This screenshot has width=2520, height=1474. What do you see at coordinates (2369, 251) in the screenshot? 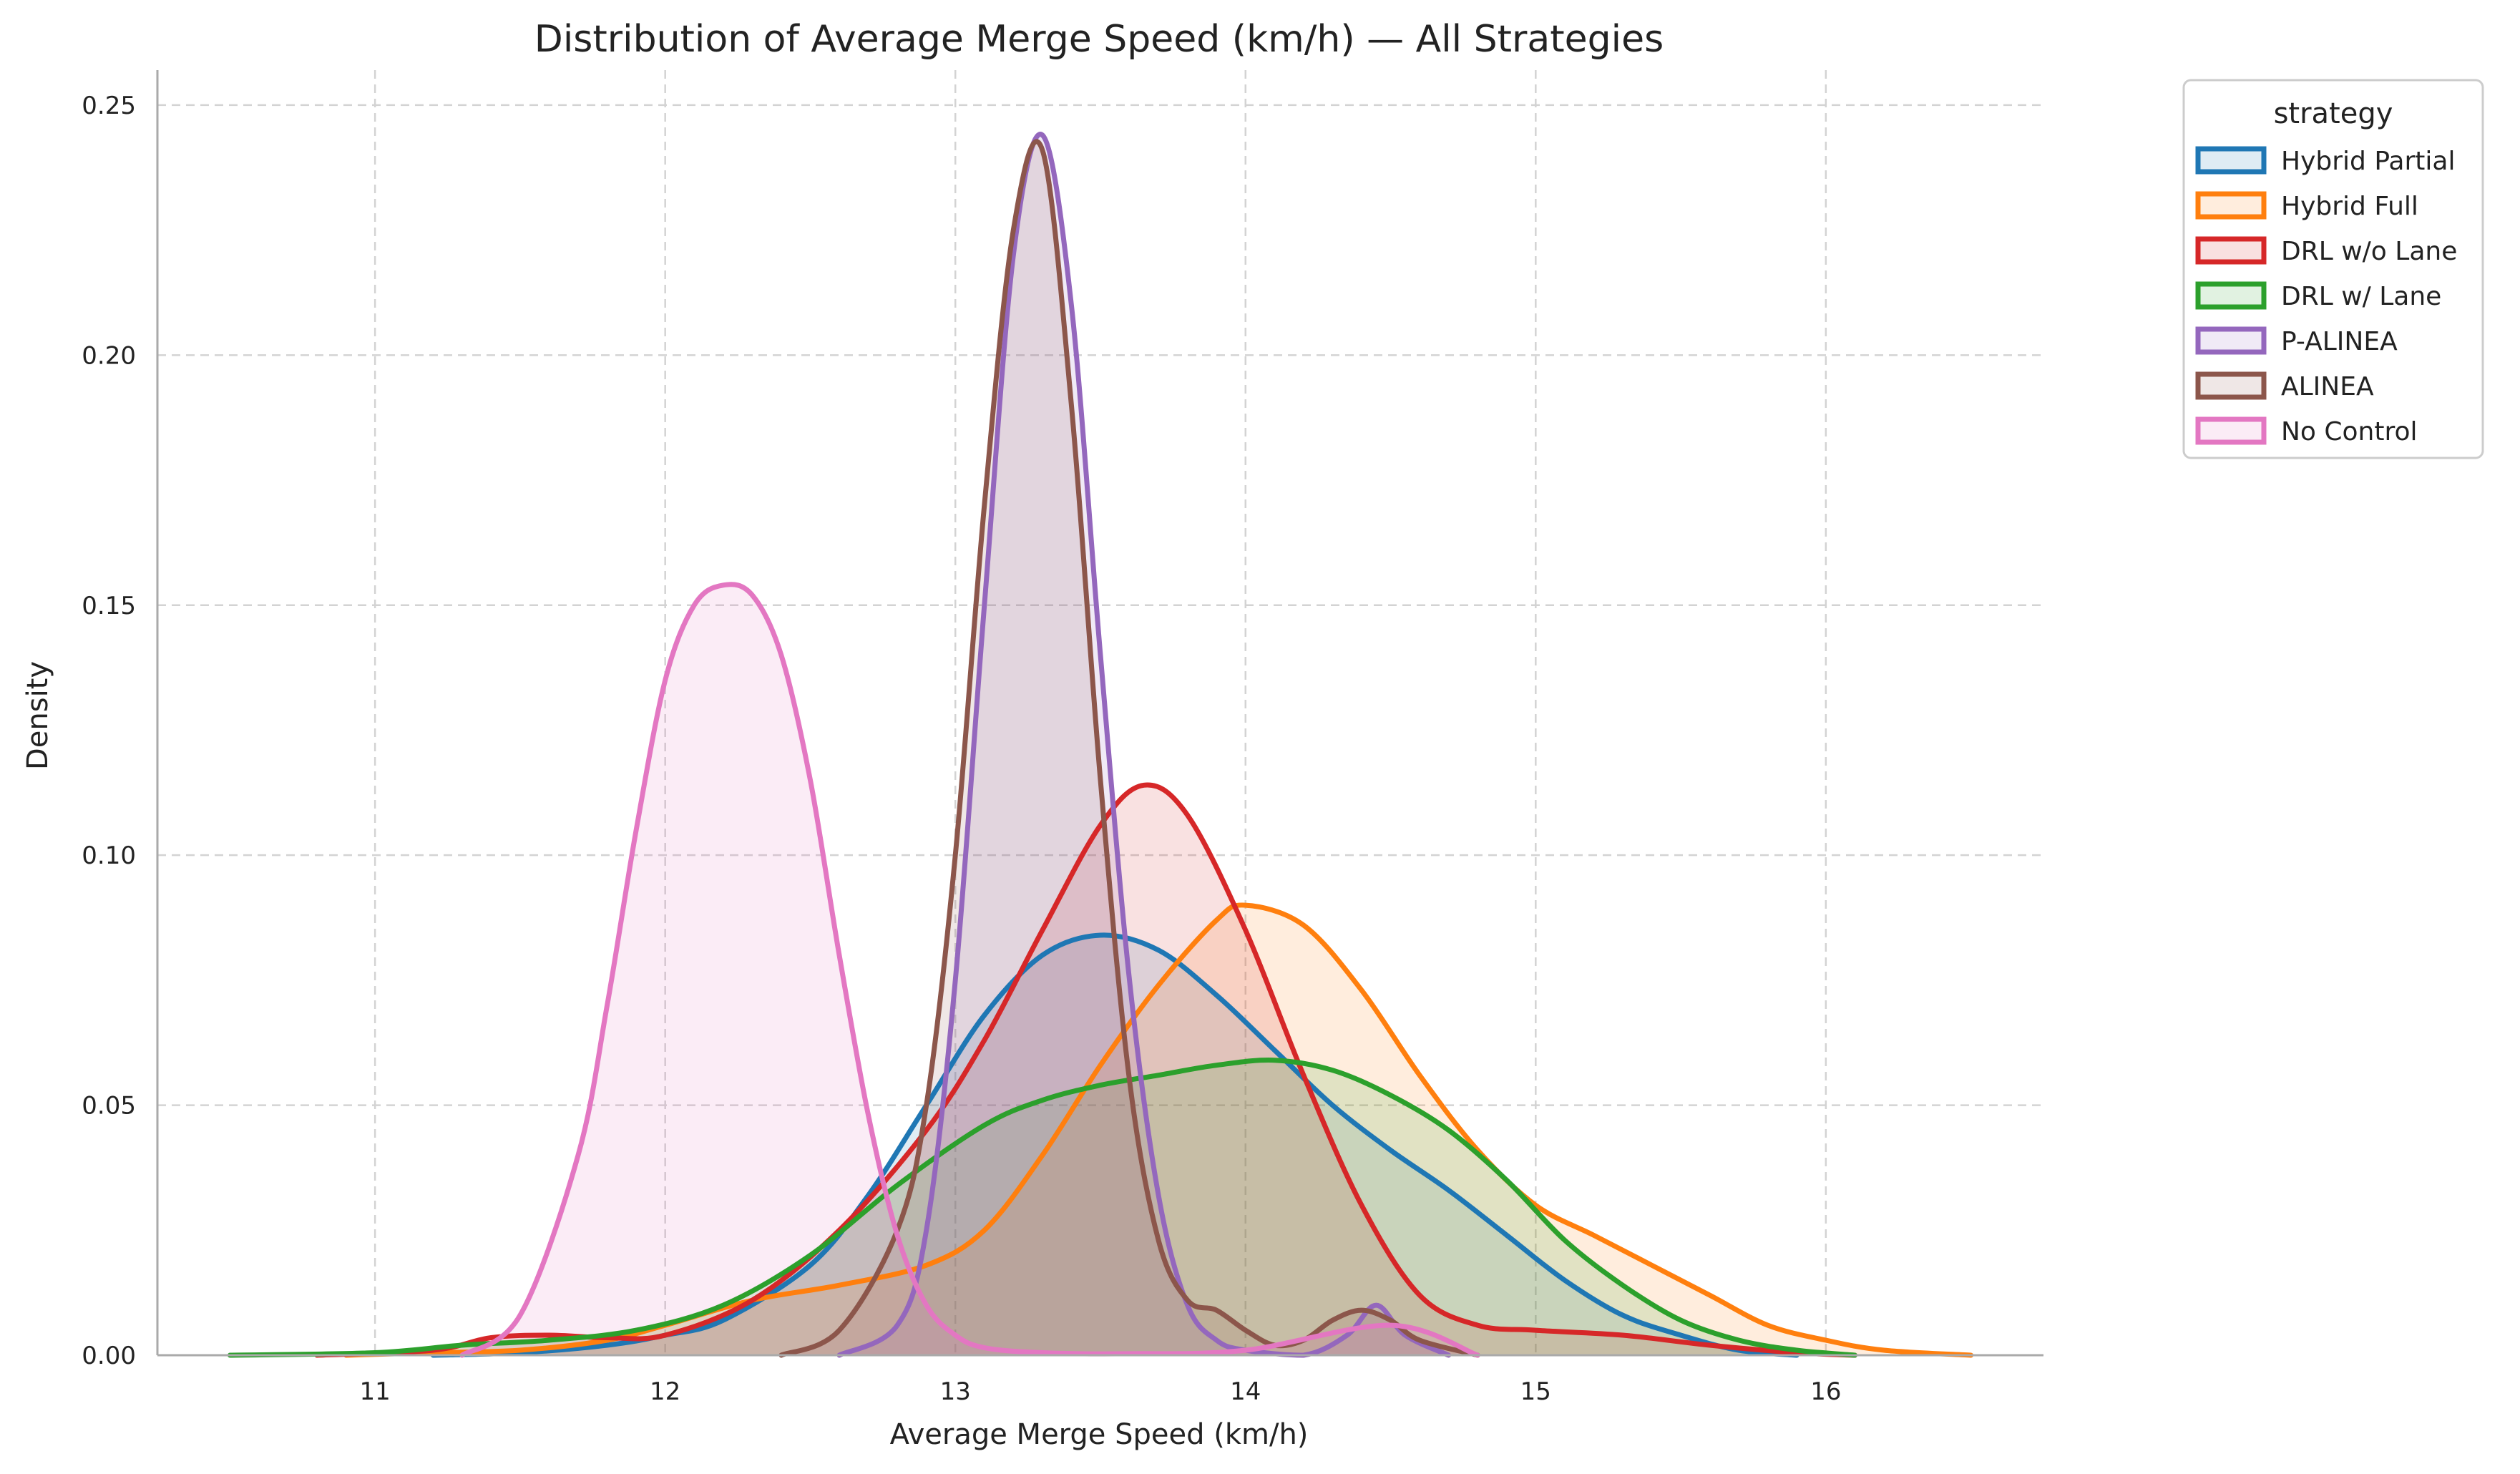
I see `legend-label-drl-w-o-lane: DRL w/o Lane` at bounding box center [2369, 251].